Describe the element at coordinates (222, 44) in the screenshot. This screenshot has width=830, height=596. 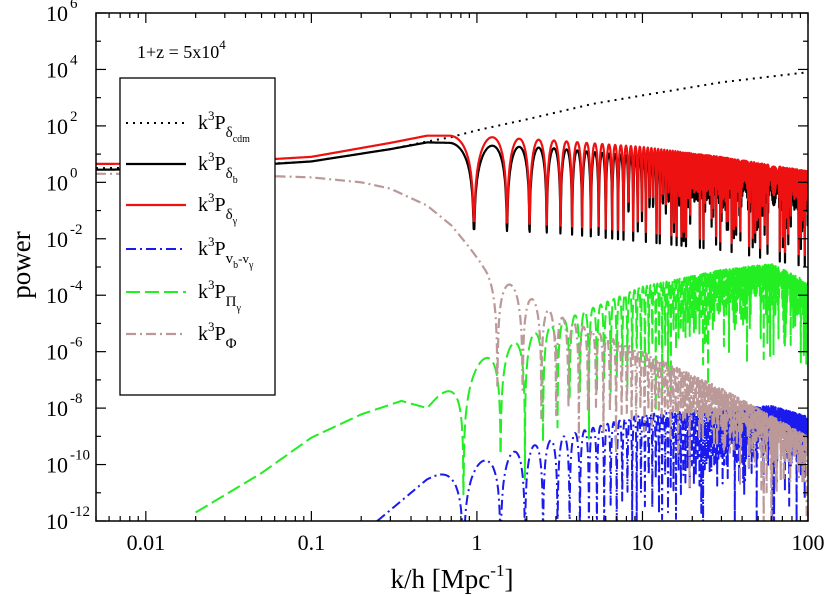
I see `redshift-annotation-sup: 4` at that location.